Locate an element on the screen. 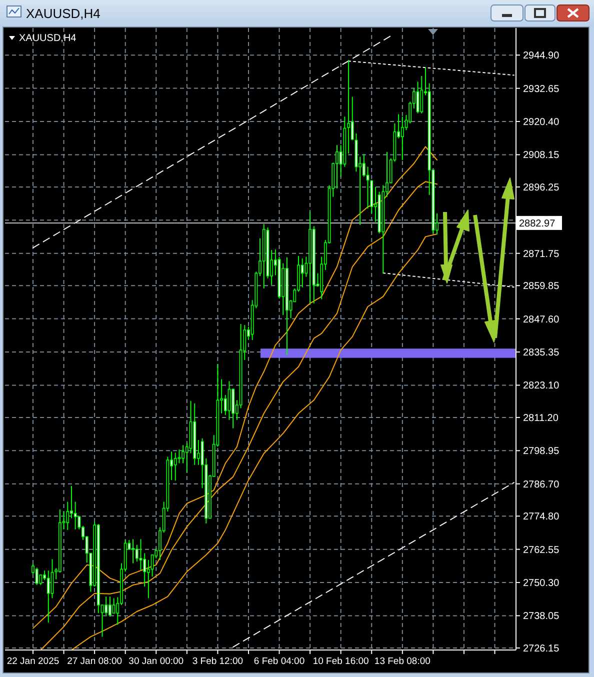  x-tick-label: 27 Jan 08:00 is located at coordinates (94, 661).